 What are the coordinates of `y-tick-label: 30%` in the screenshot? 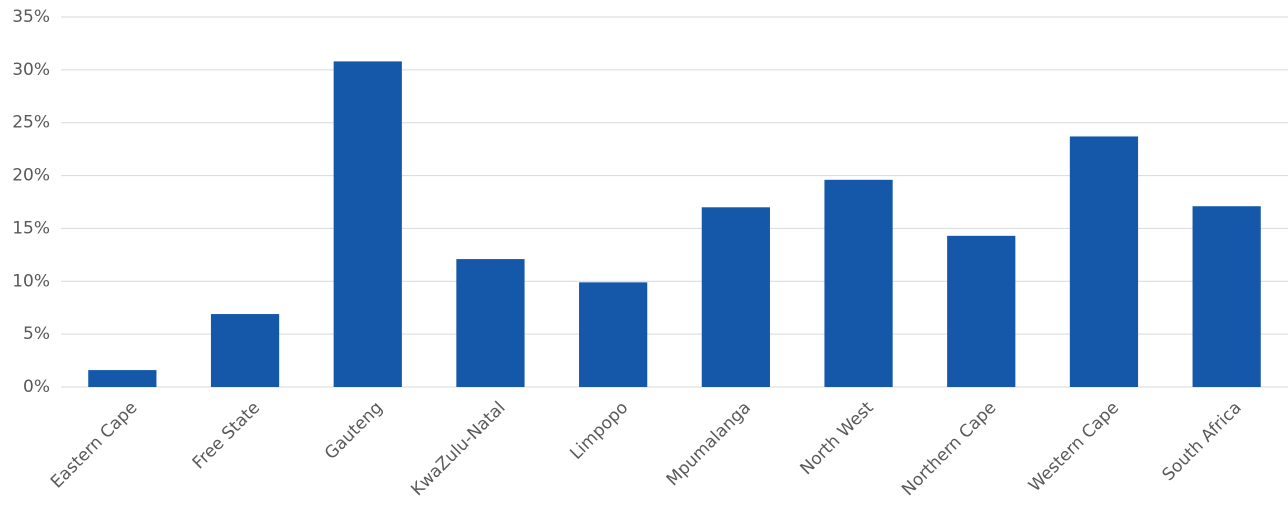 It's located at (31, 70).